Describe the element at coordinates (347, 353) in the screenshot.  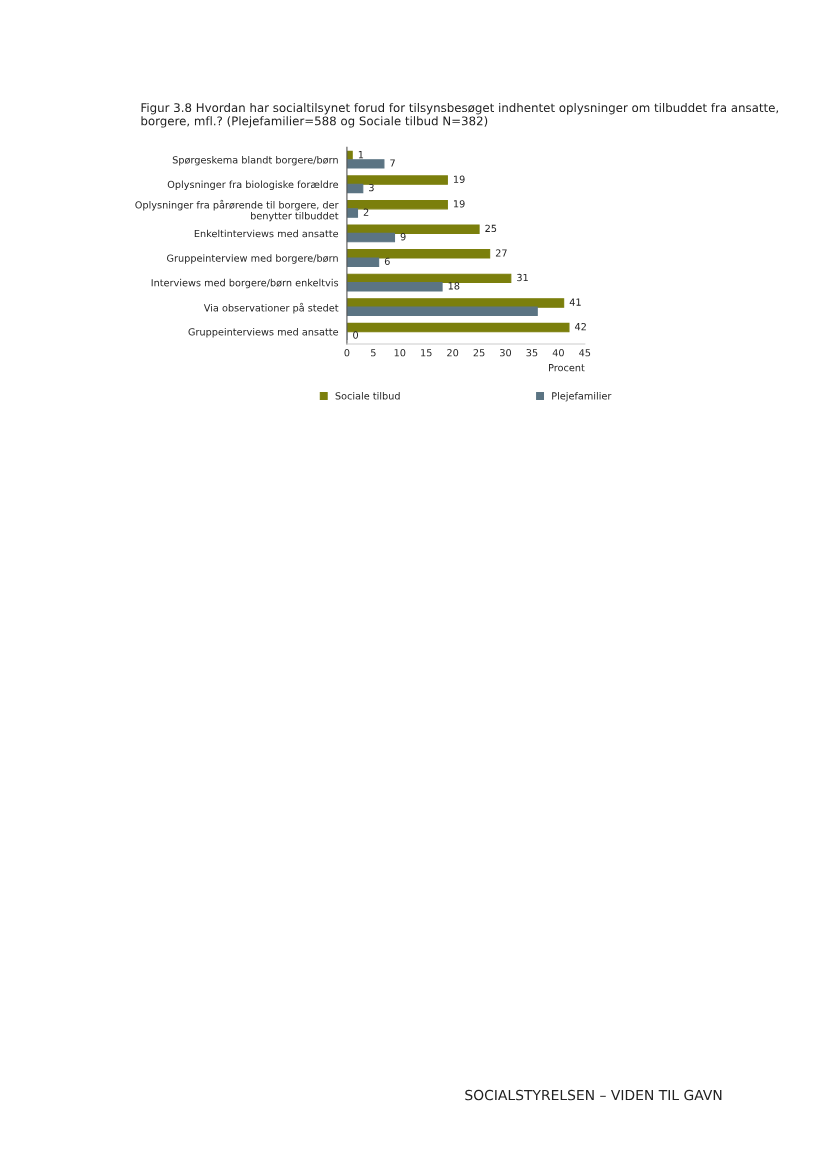
I see `x-tick-label: 0` at that location.